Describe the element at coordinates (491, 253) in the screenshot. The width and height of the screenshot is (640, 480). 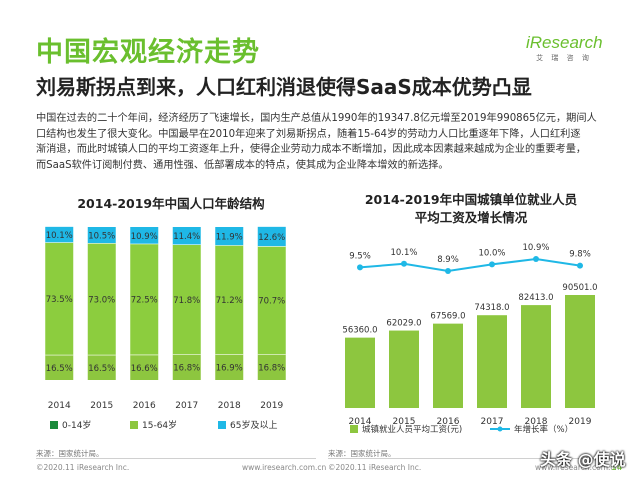
I see `growth-rate-label: 10.0%` at that location.